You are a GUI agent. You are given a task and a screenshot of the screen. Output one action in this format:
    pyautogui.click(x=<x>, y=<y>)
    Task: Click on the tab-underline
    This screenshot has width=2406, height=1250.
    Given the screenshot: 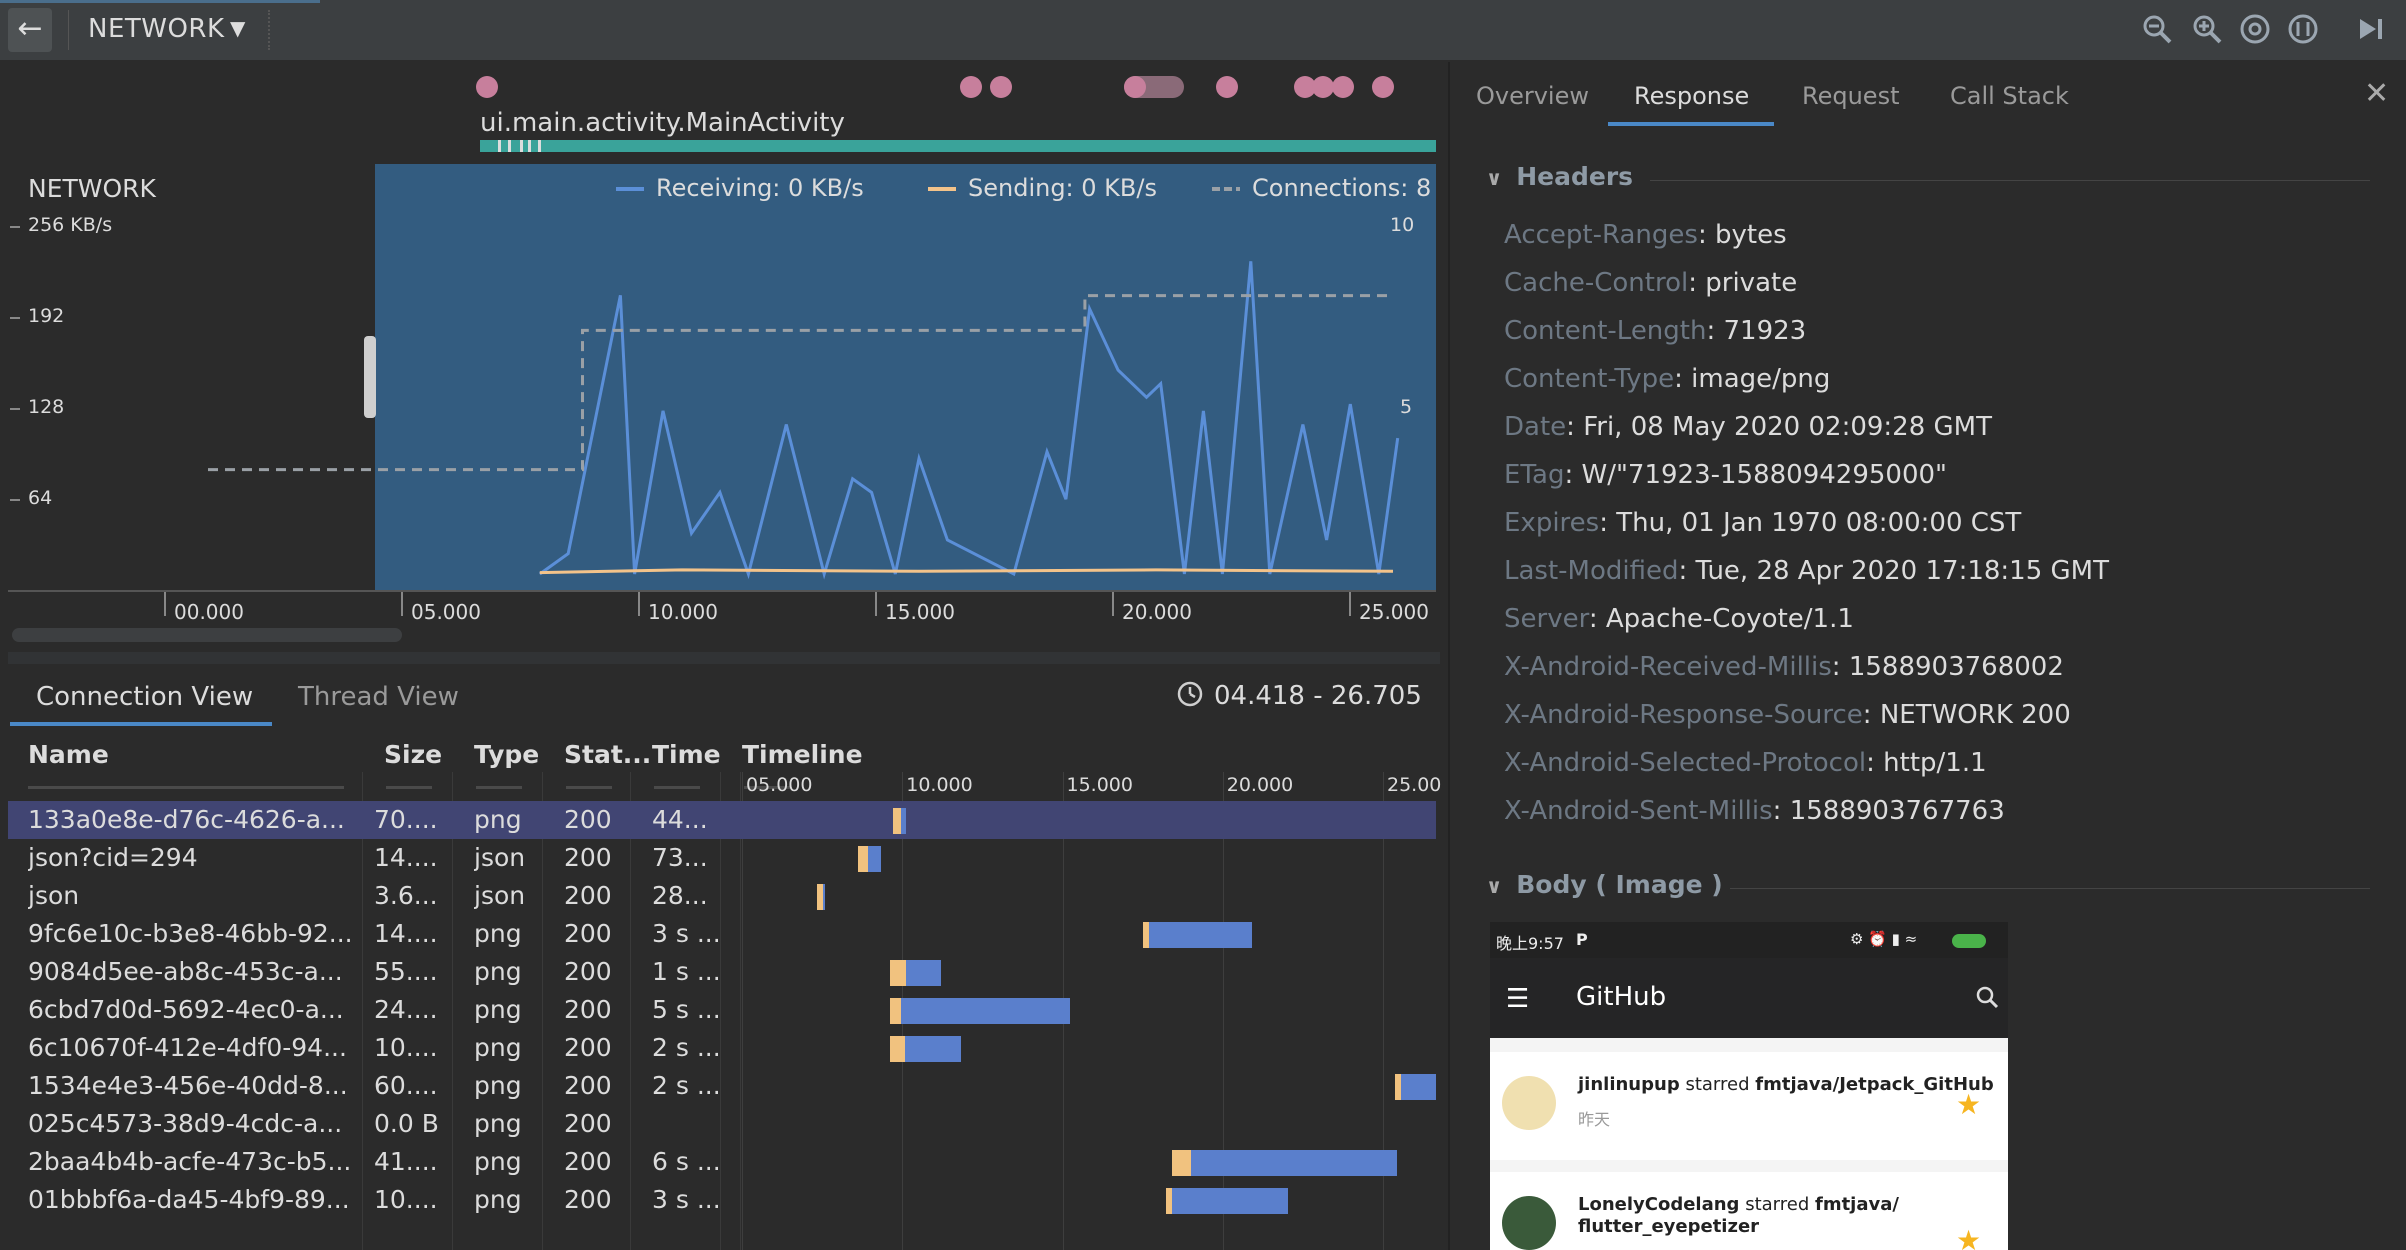 What is the action you would take?
    pyautogui.click(x=1691, y=124)
    